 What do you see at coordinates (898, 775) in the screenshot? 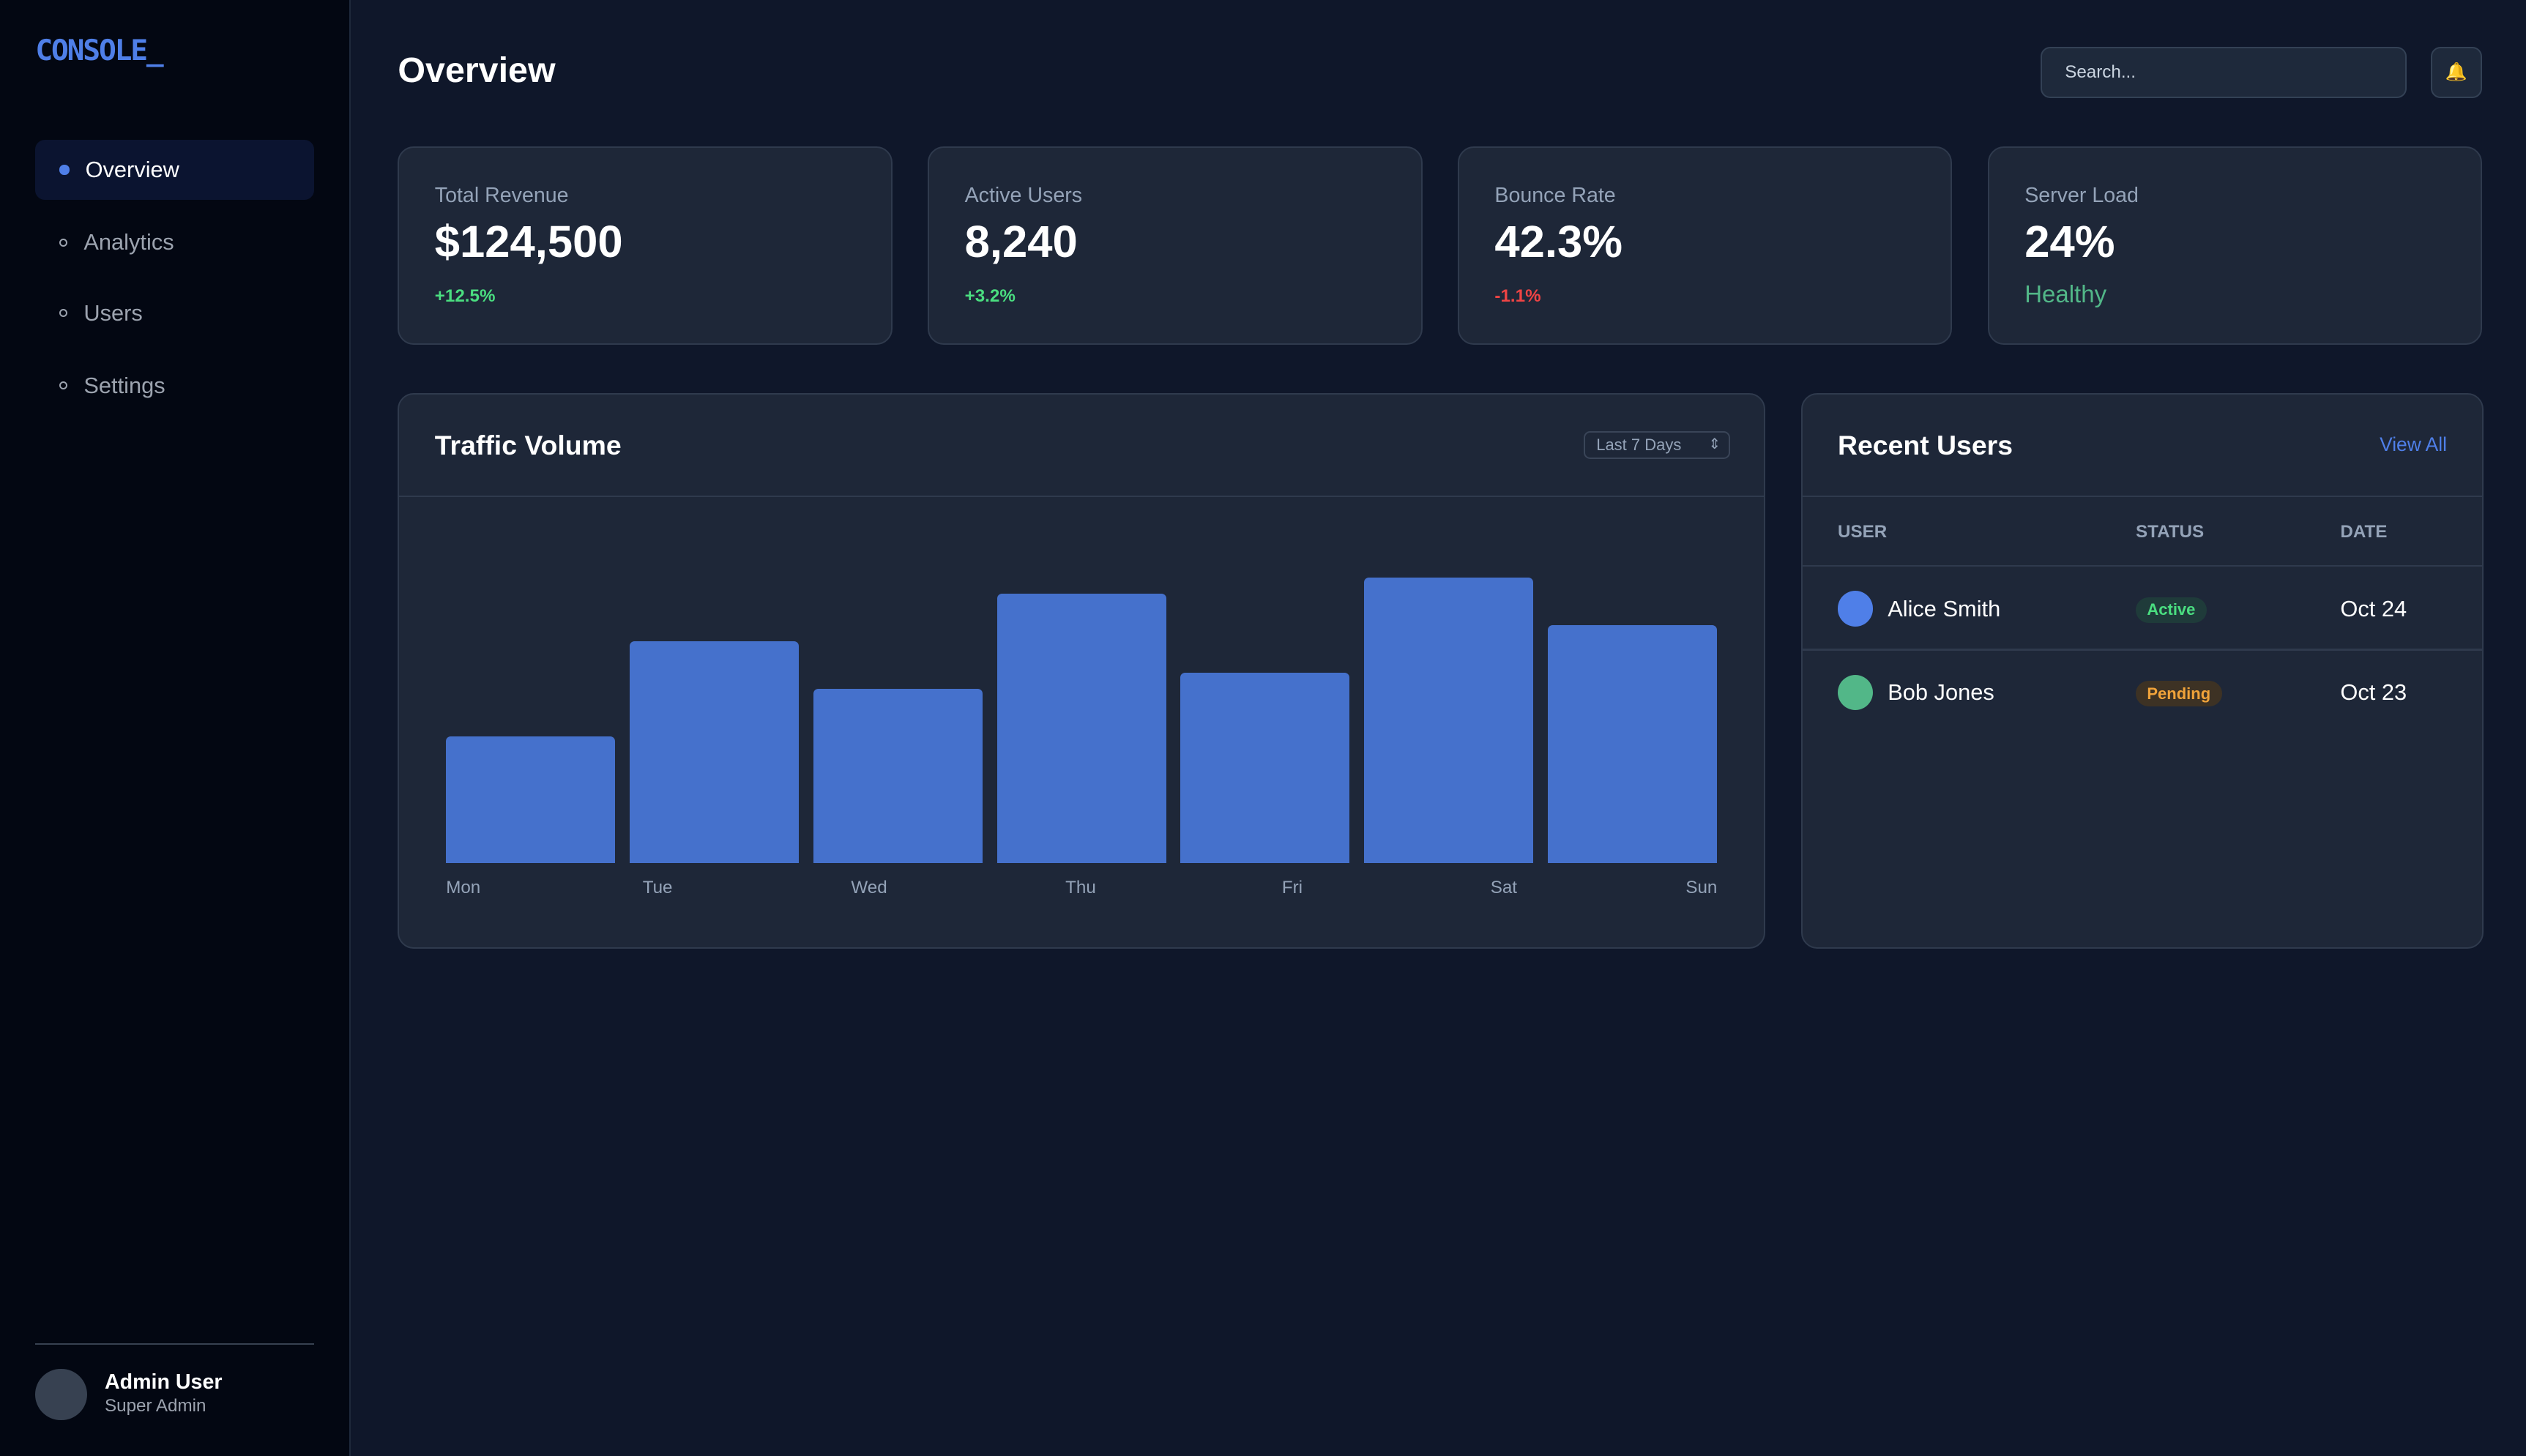
I see `bar-wed` at bounding box center [898, 775].